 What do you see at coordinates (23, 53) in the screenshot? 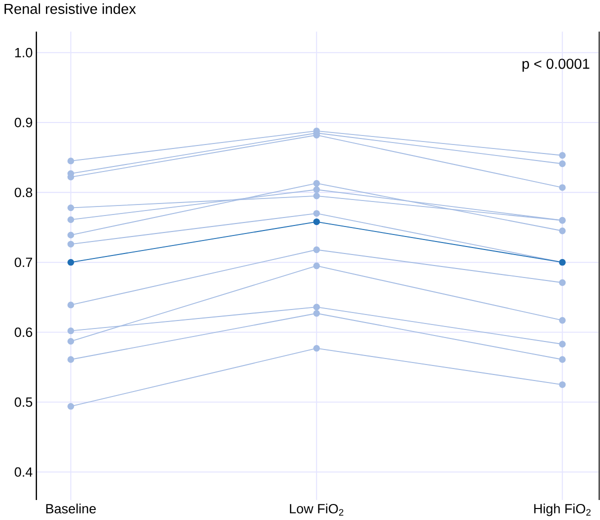
I see `y-tick-label: 1.0` at bounding box center [23, 53].